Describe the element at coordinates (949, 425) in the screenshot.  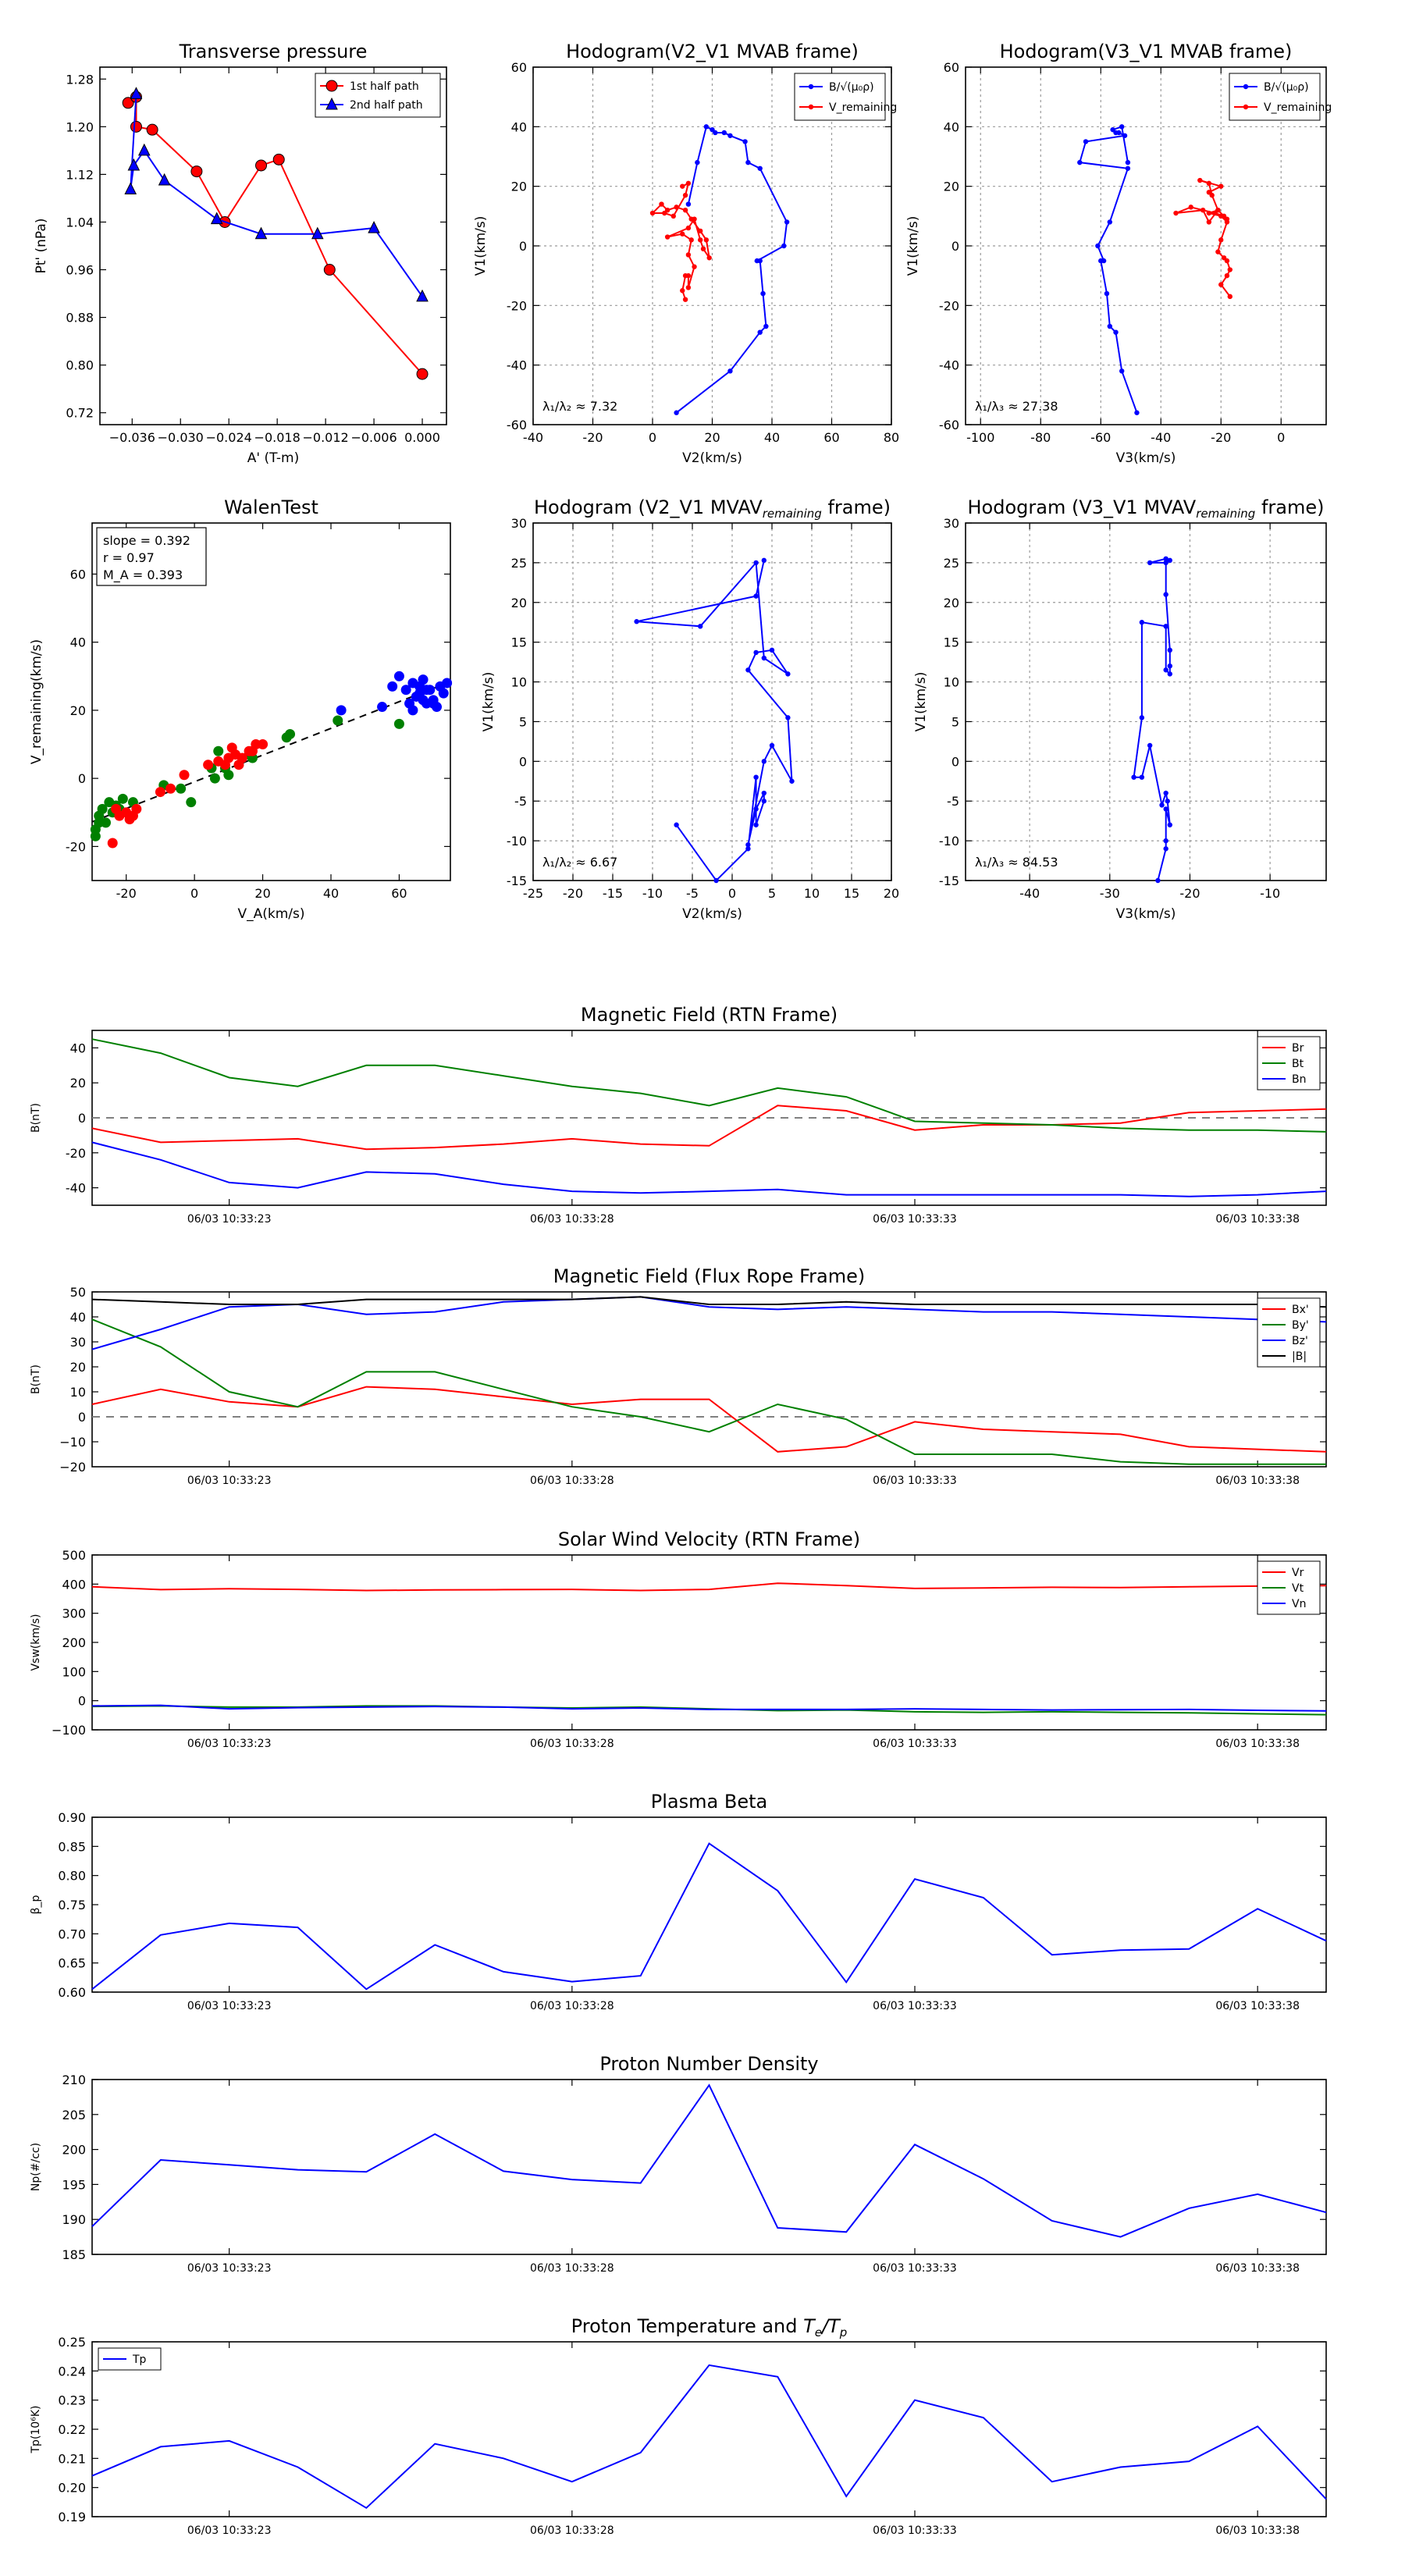
I see `h2-ytick-label: -60` at that location.